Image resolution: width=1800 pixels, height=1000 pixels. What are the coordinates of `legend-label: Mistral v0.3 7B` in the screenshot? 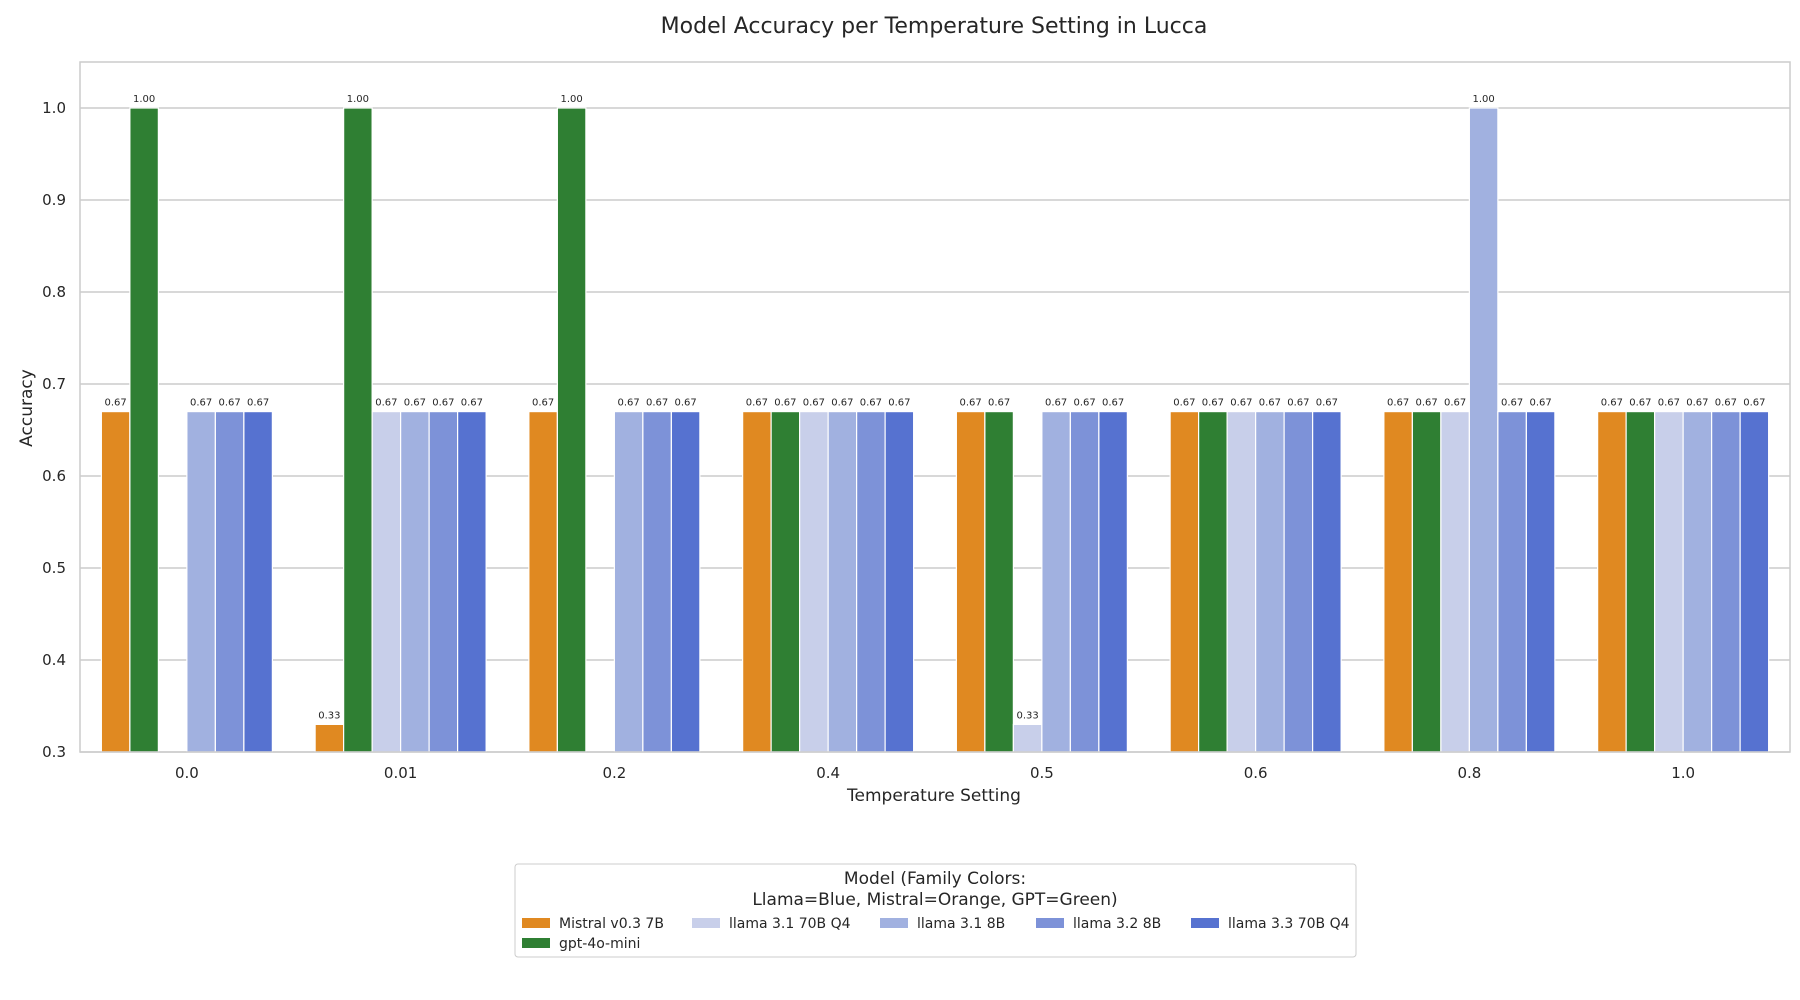 It's located at (611, 924).